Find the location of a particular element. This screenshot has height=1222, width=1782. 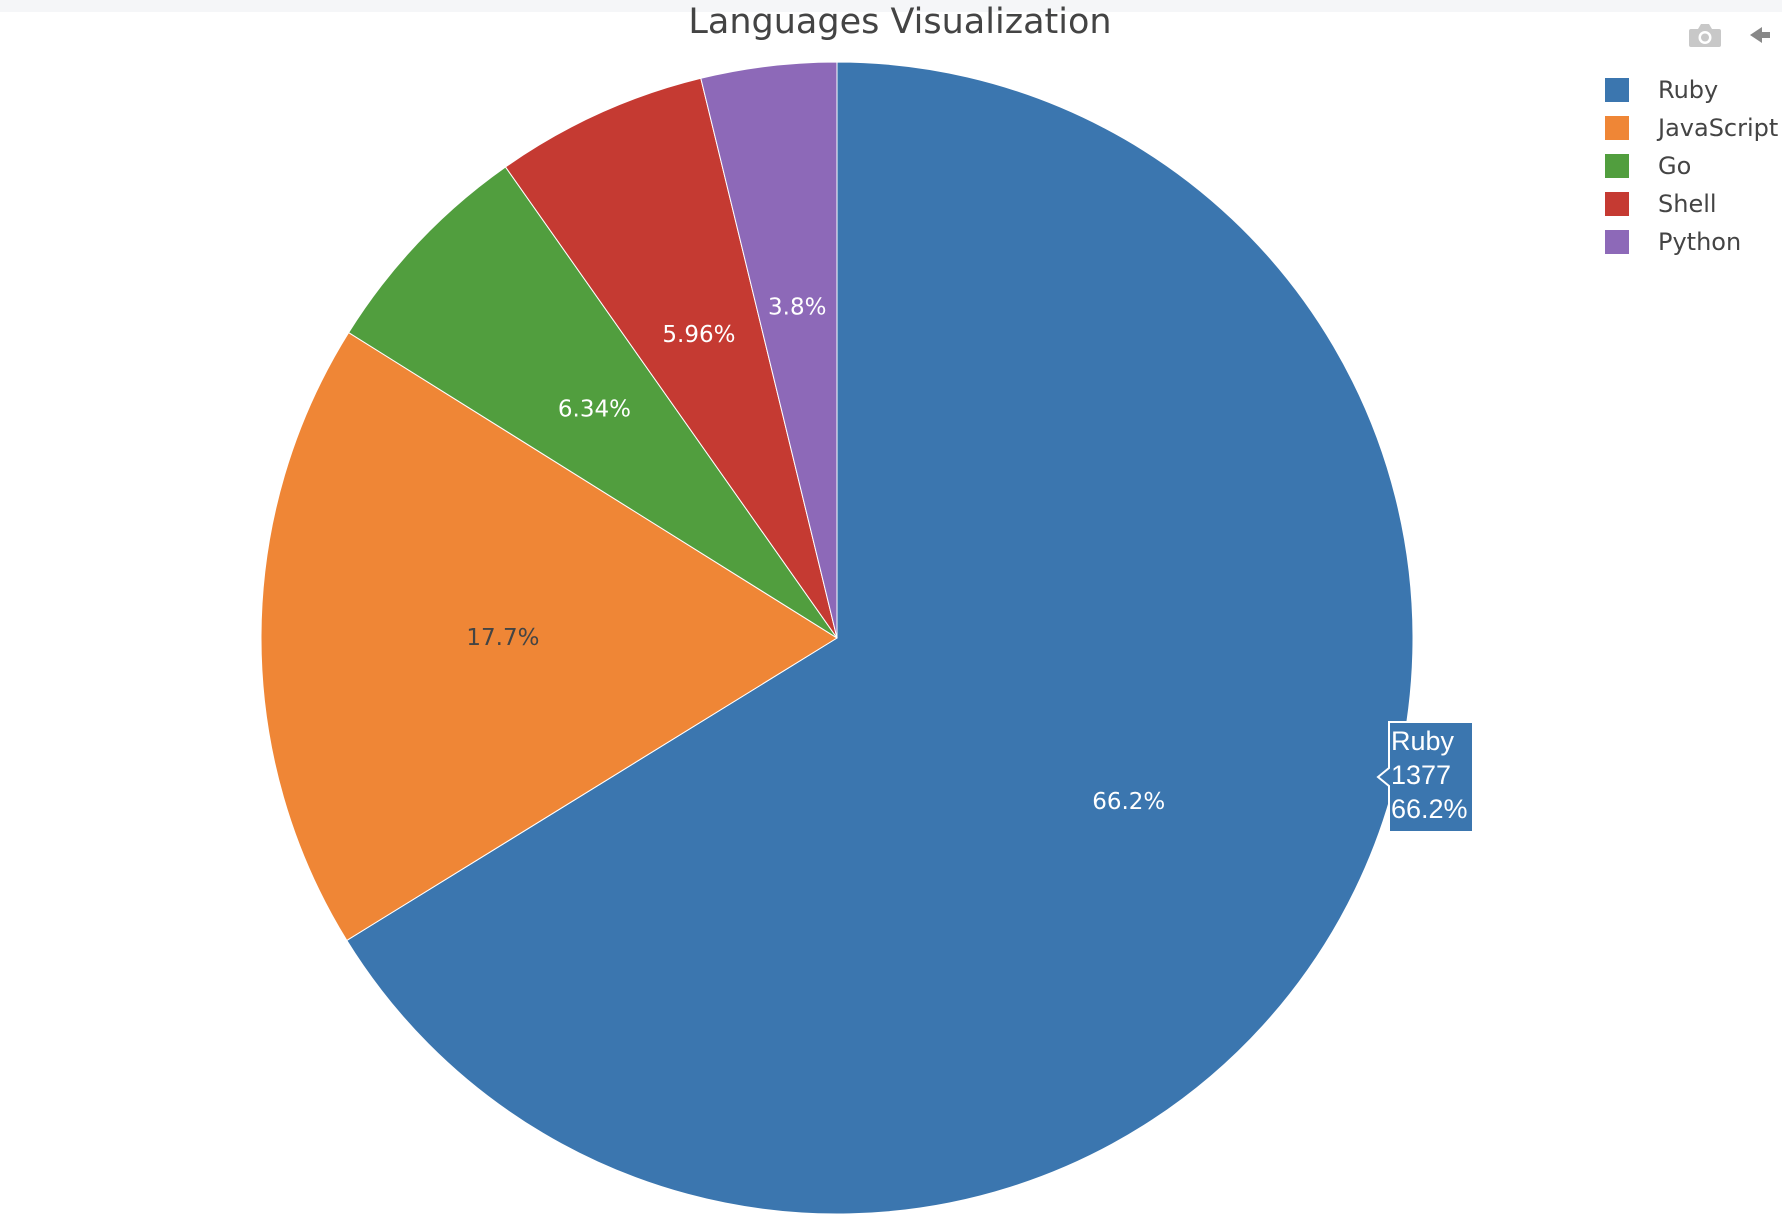

top-bar is located at coordinates (891, 6).